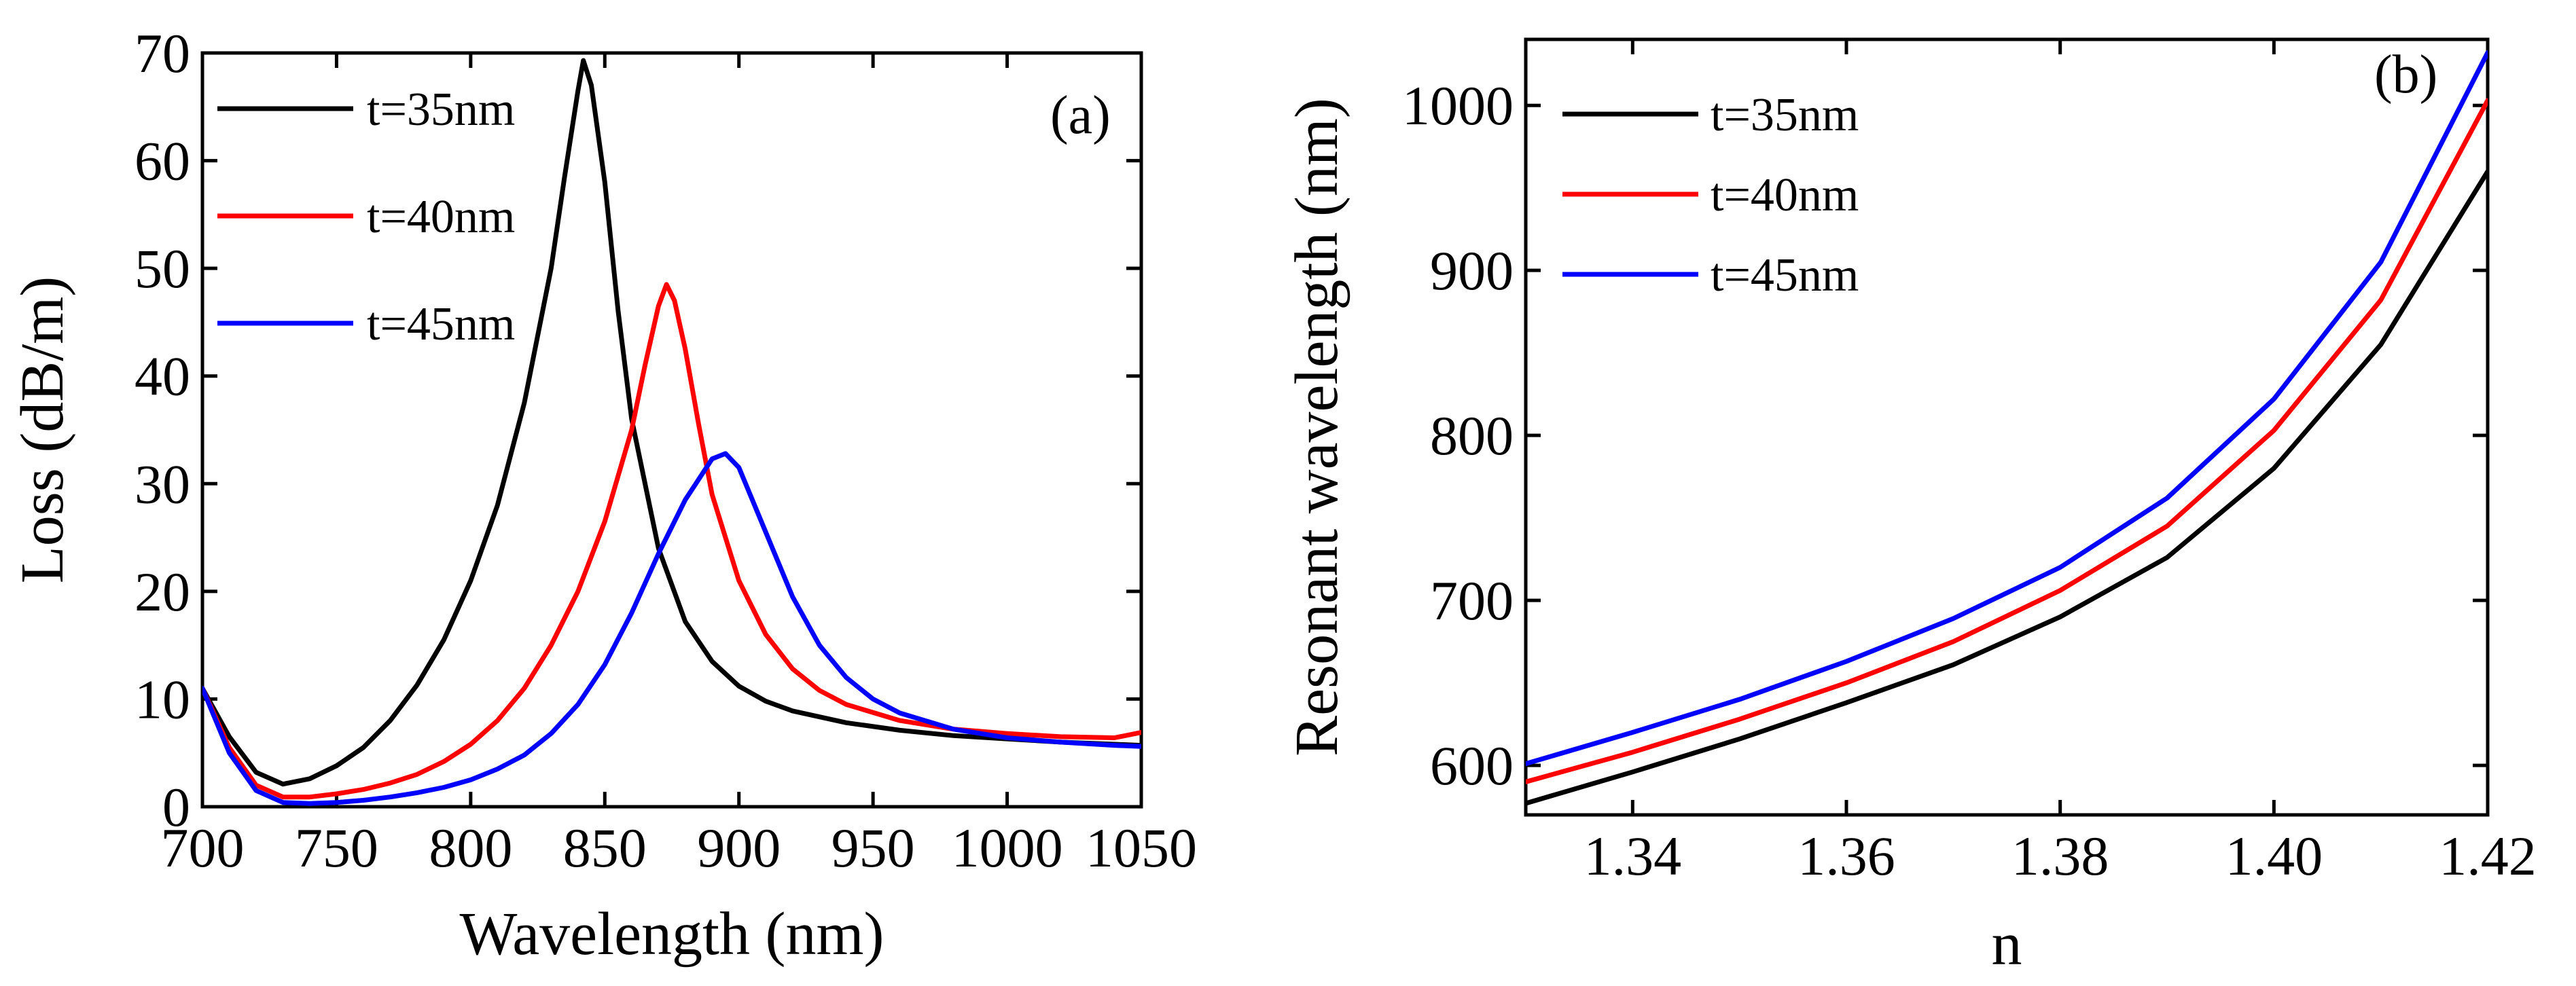 The width and height of the screenshot is (2576, 986). What do you see at coordinates (1472, 601) in the screenshot?
I see `y-tick-label: 700` at bounding box center [1472, 601].